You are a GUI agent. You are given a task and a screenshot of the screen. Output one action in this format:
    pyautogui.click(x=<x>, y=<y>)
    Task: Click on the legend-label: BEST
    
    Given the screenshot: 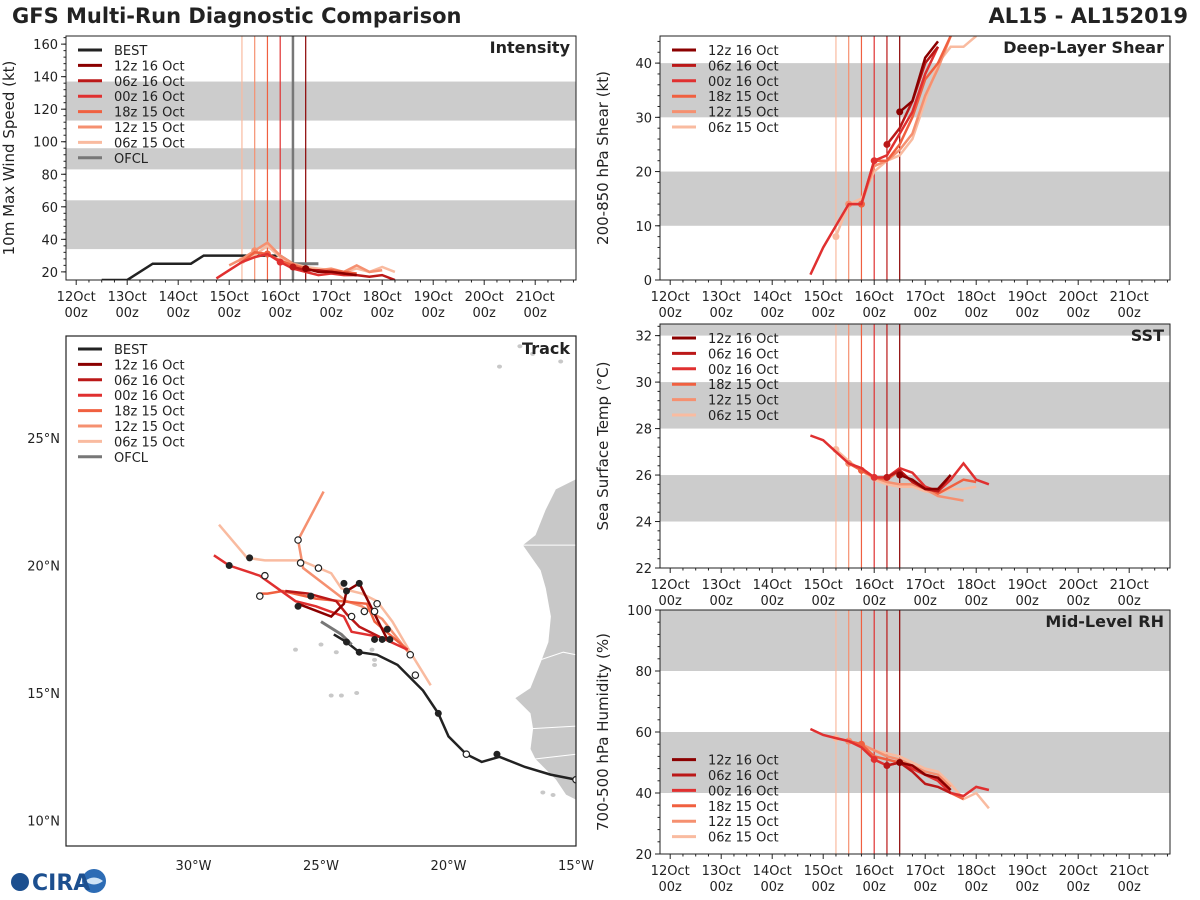 What is the action you would take?
    pyautogui.click(x=130, y=51)
    